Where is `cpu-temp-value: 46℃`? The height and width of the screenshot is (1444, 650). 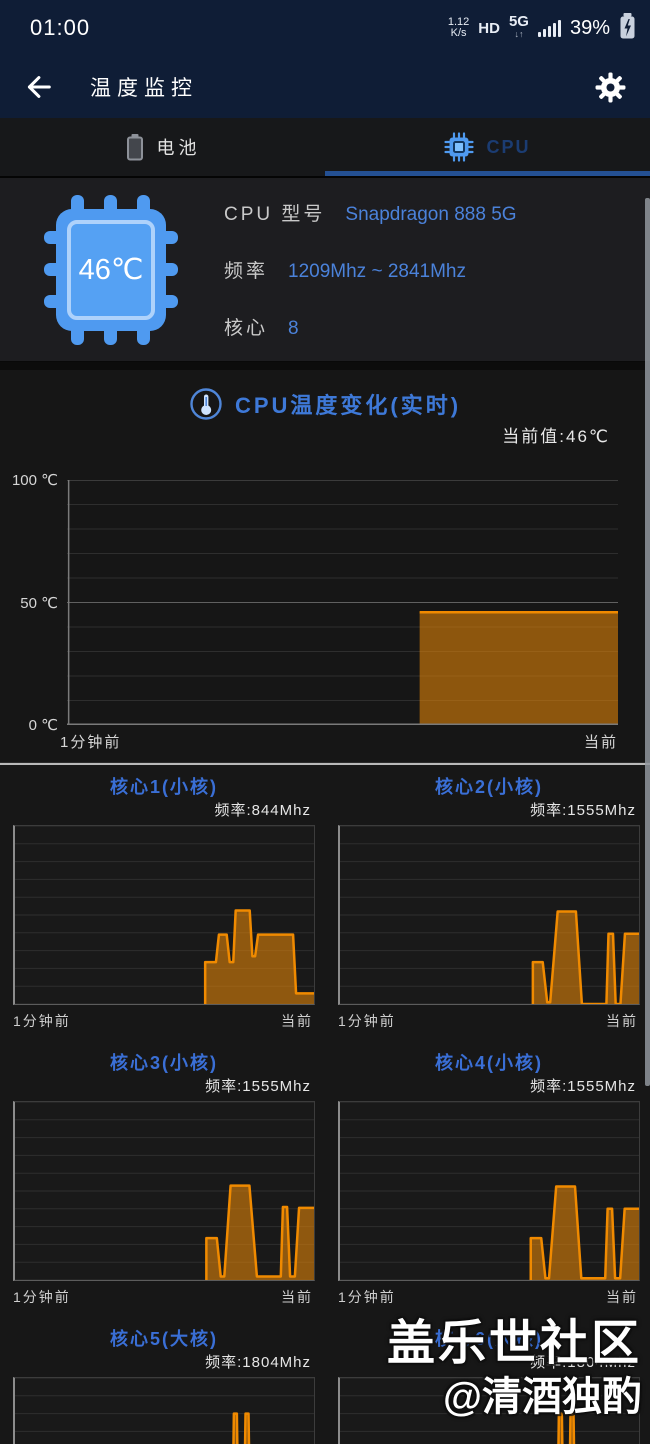 cpu-temp-value: 46℃ is located at coordinates (111, 269).